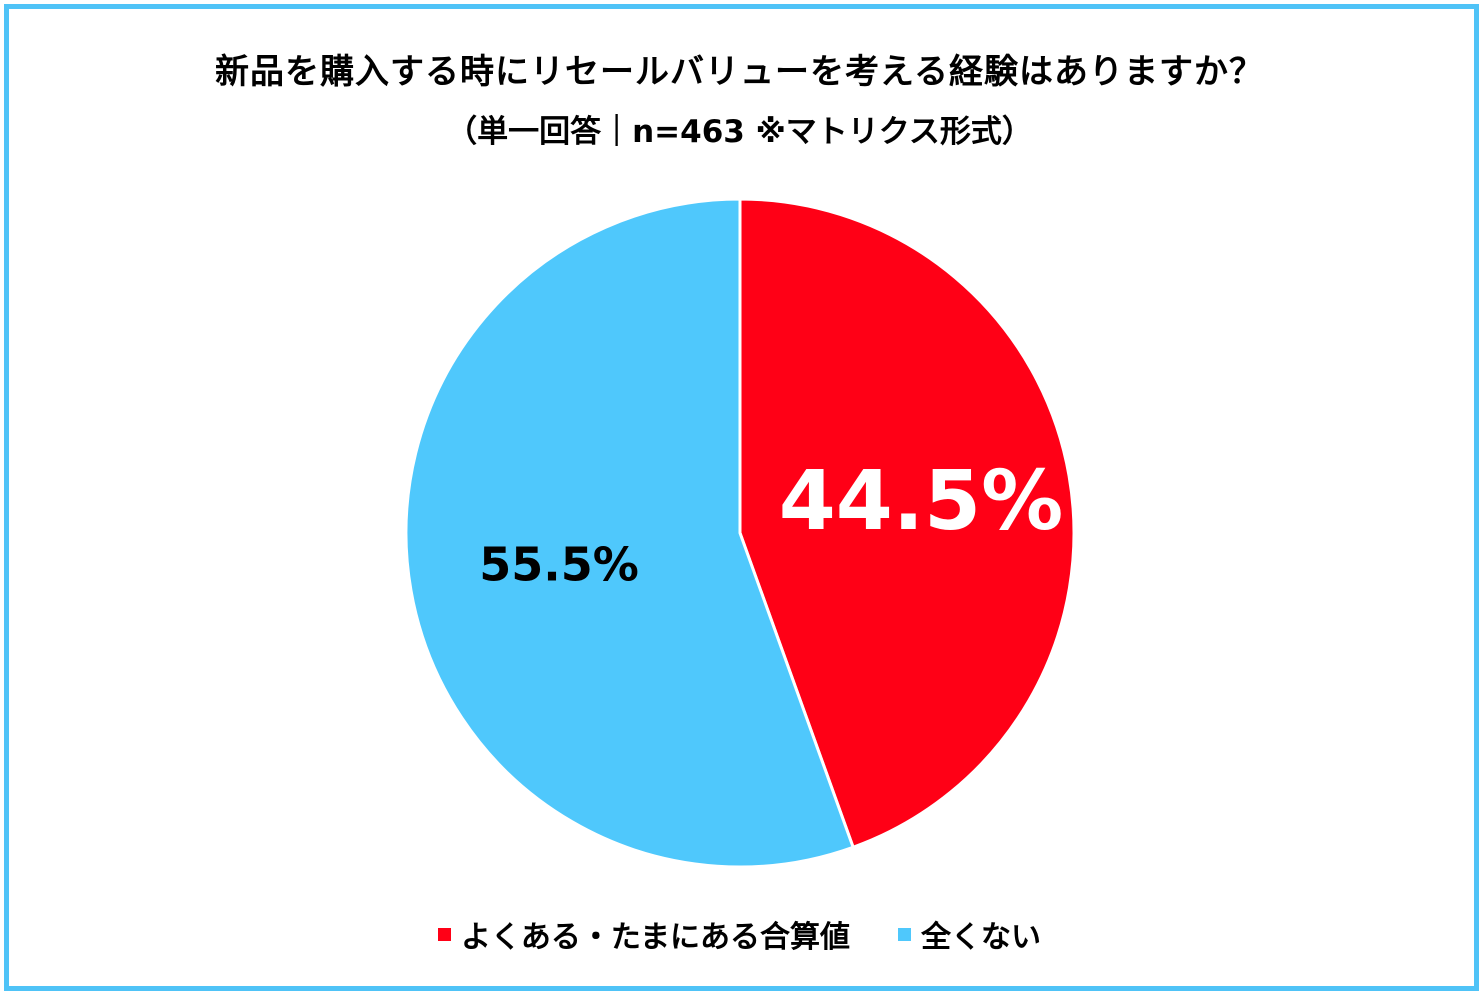  What do you see at coordinates (921, 501) in the screenshot?
I see `pie-label-often: 44.5%` at bounding box center [921, 501].